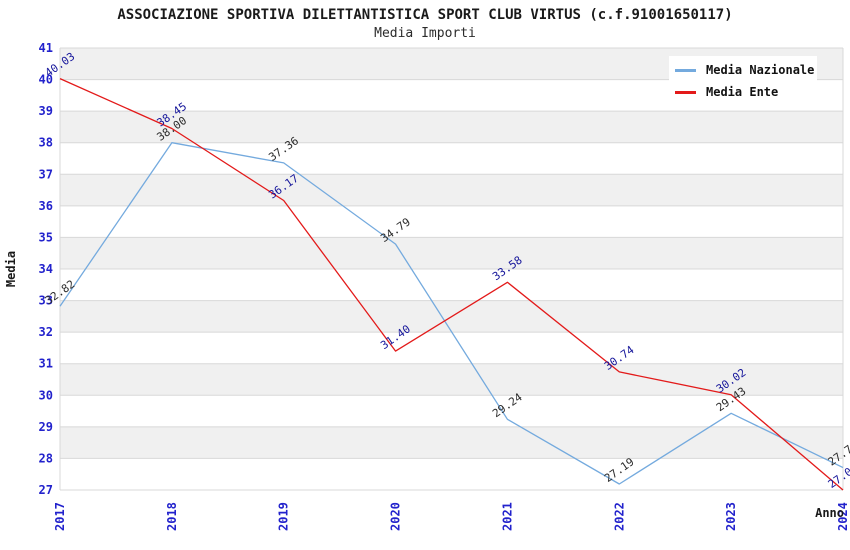  Describe the element at coordinates (46, 80) in the screenshot. I see `y-tick-label: 40` at that location.